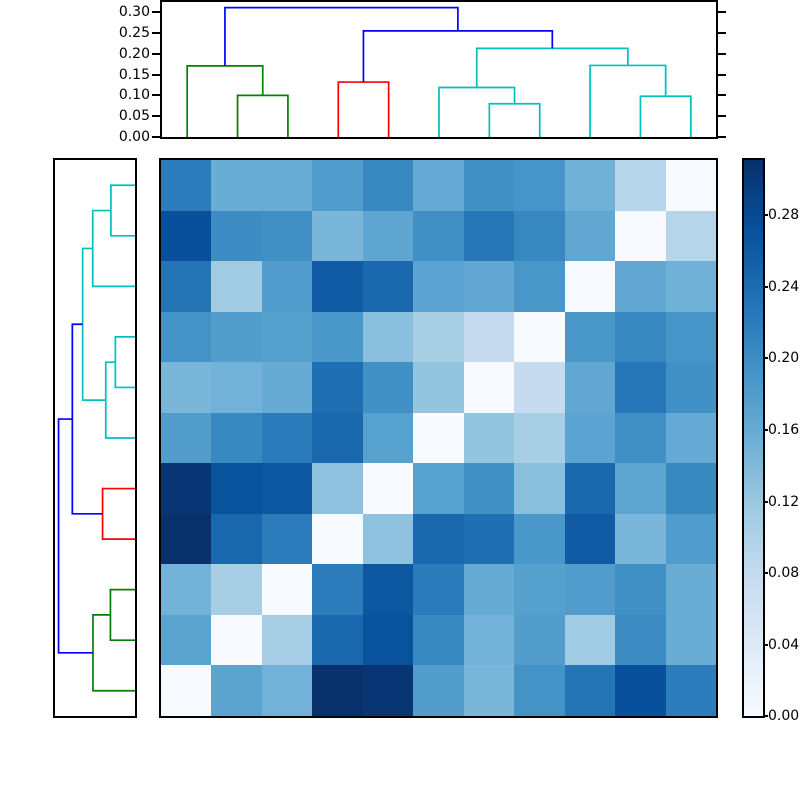 Image resolution: width=800 pixels, height=800 pixels. I want to click on top-axis-tick-label: 0.05, so click(134, 116).